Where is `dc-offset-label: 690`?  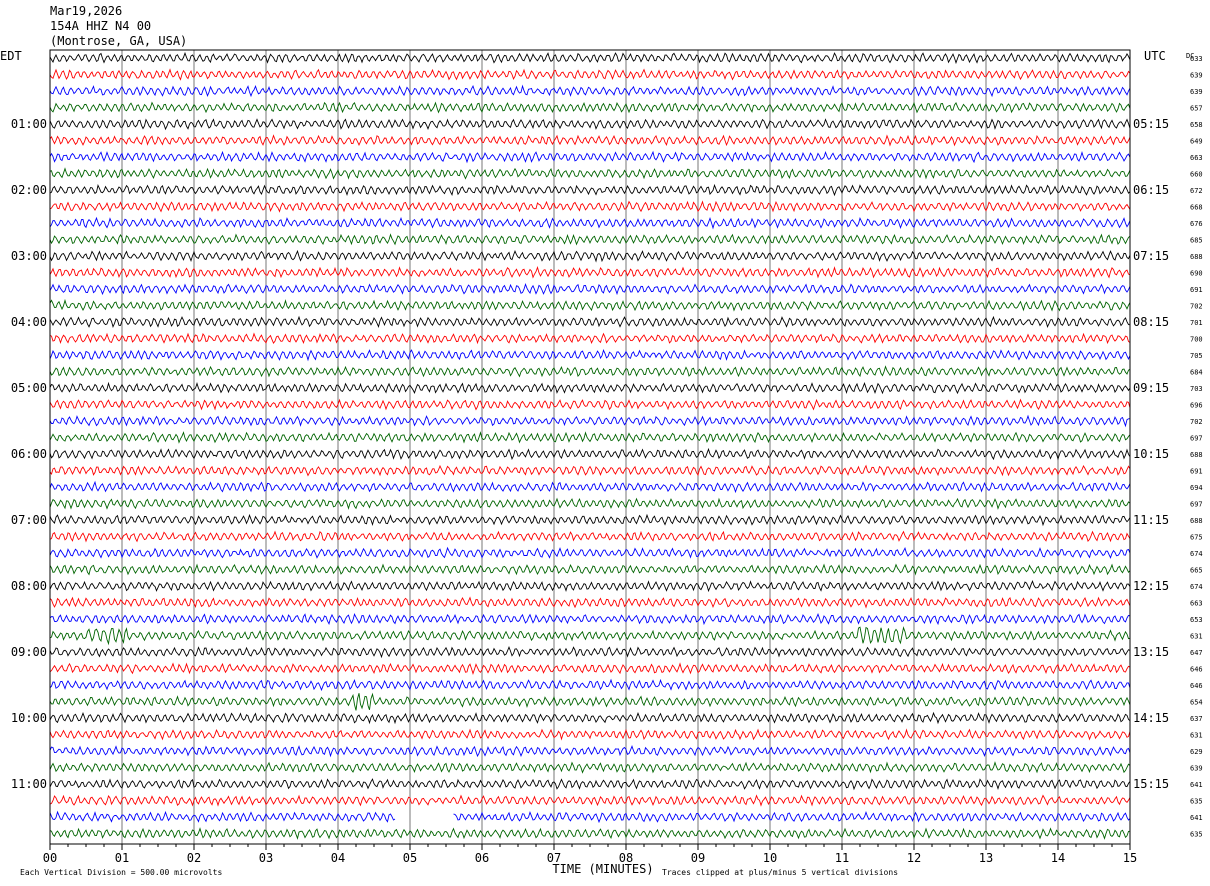
dc-offset-label: 690 is located at coordinates (1196, 274).